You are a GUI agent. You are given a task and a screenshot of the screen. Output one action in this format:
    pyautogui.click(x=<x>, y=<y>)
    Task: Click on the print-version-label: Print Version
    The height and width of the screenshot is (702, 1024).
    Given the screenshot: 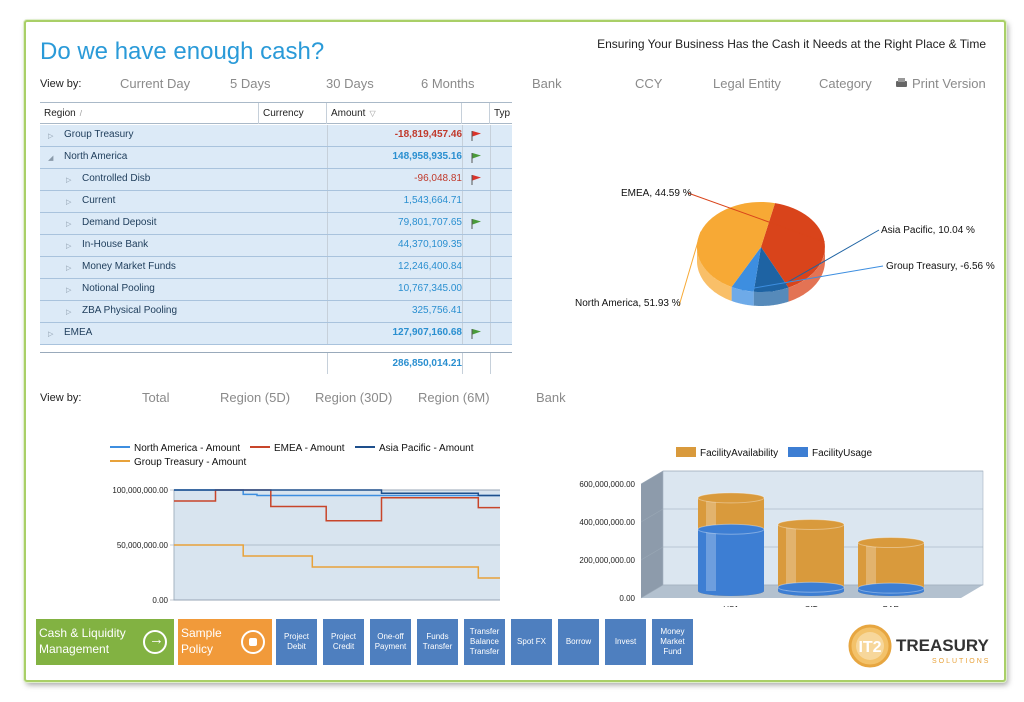 What is the action you would take?
    pyautogui.click(x=949, y=83)
    